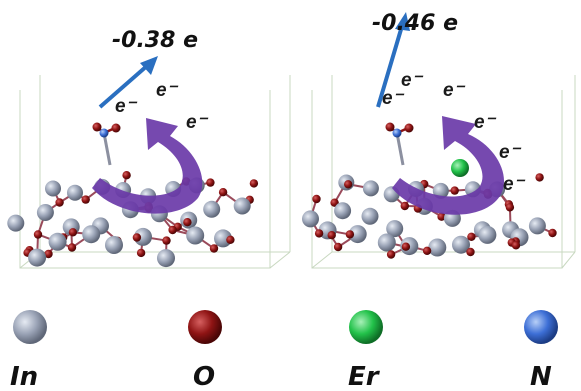 The image size is (581, 391). Describe the element at coordinates (30, 327) in the screenshot. I see `in-atom-sphere-icon` at that location.